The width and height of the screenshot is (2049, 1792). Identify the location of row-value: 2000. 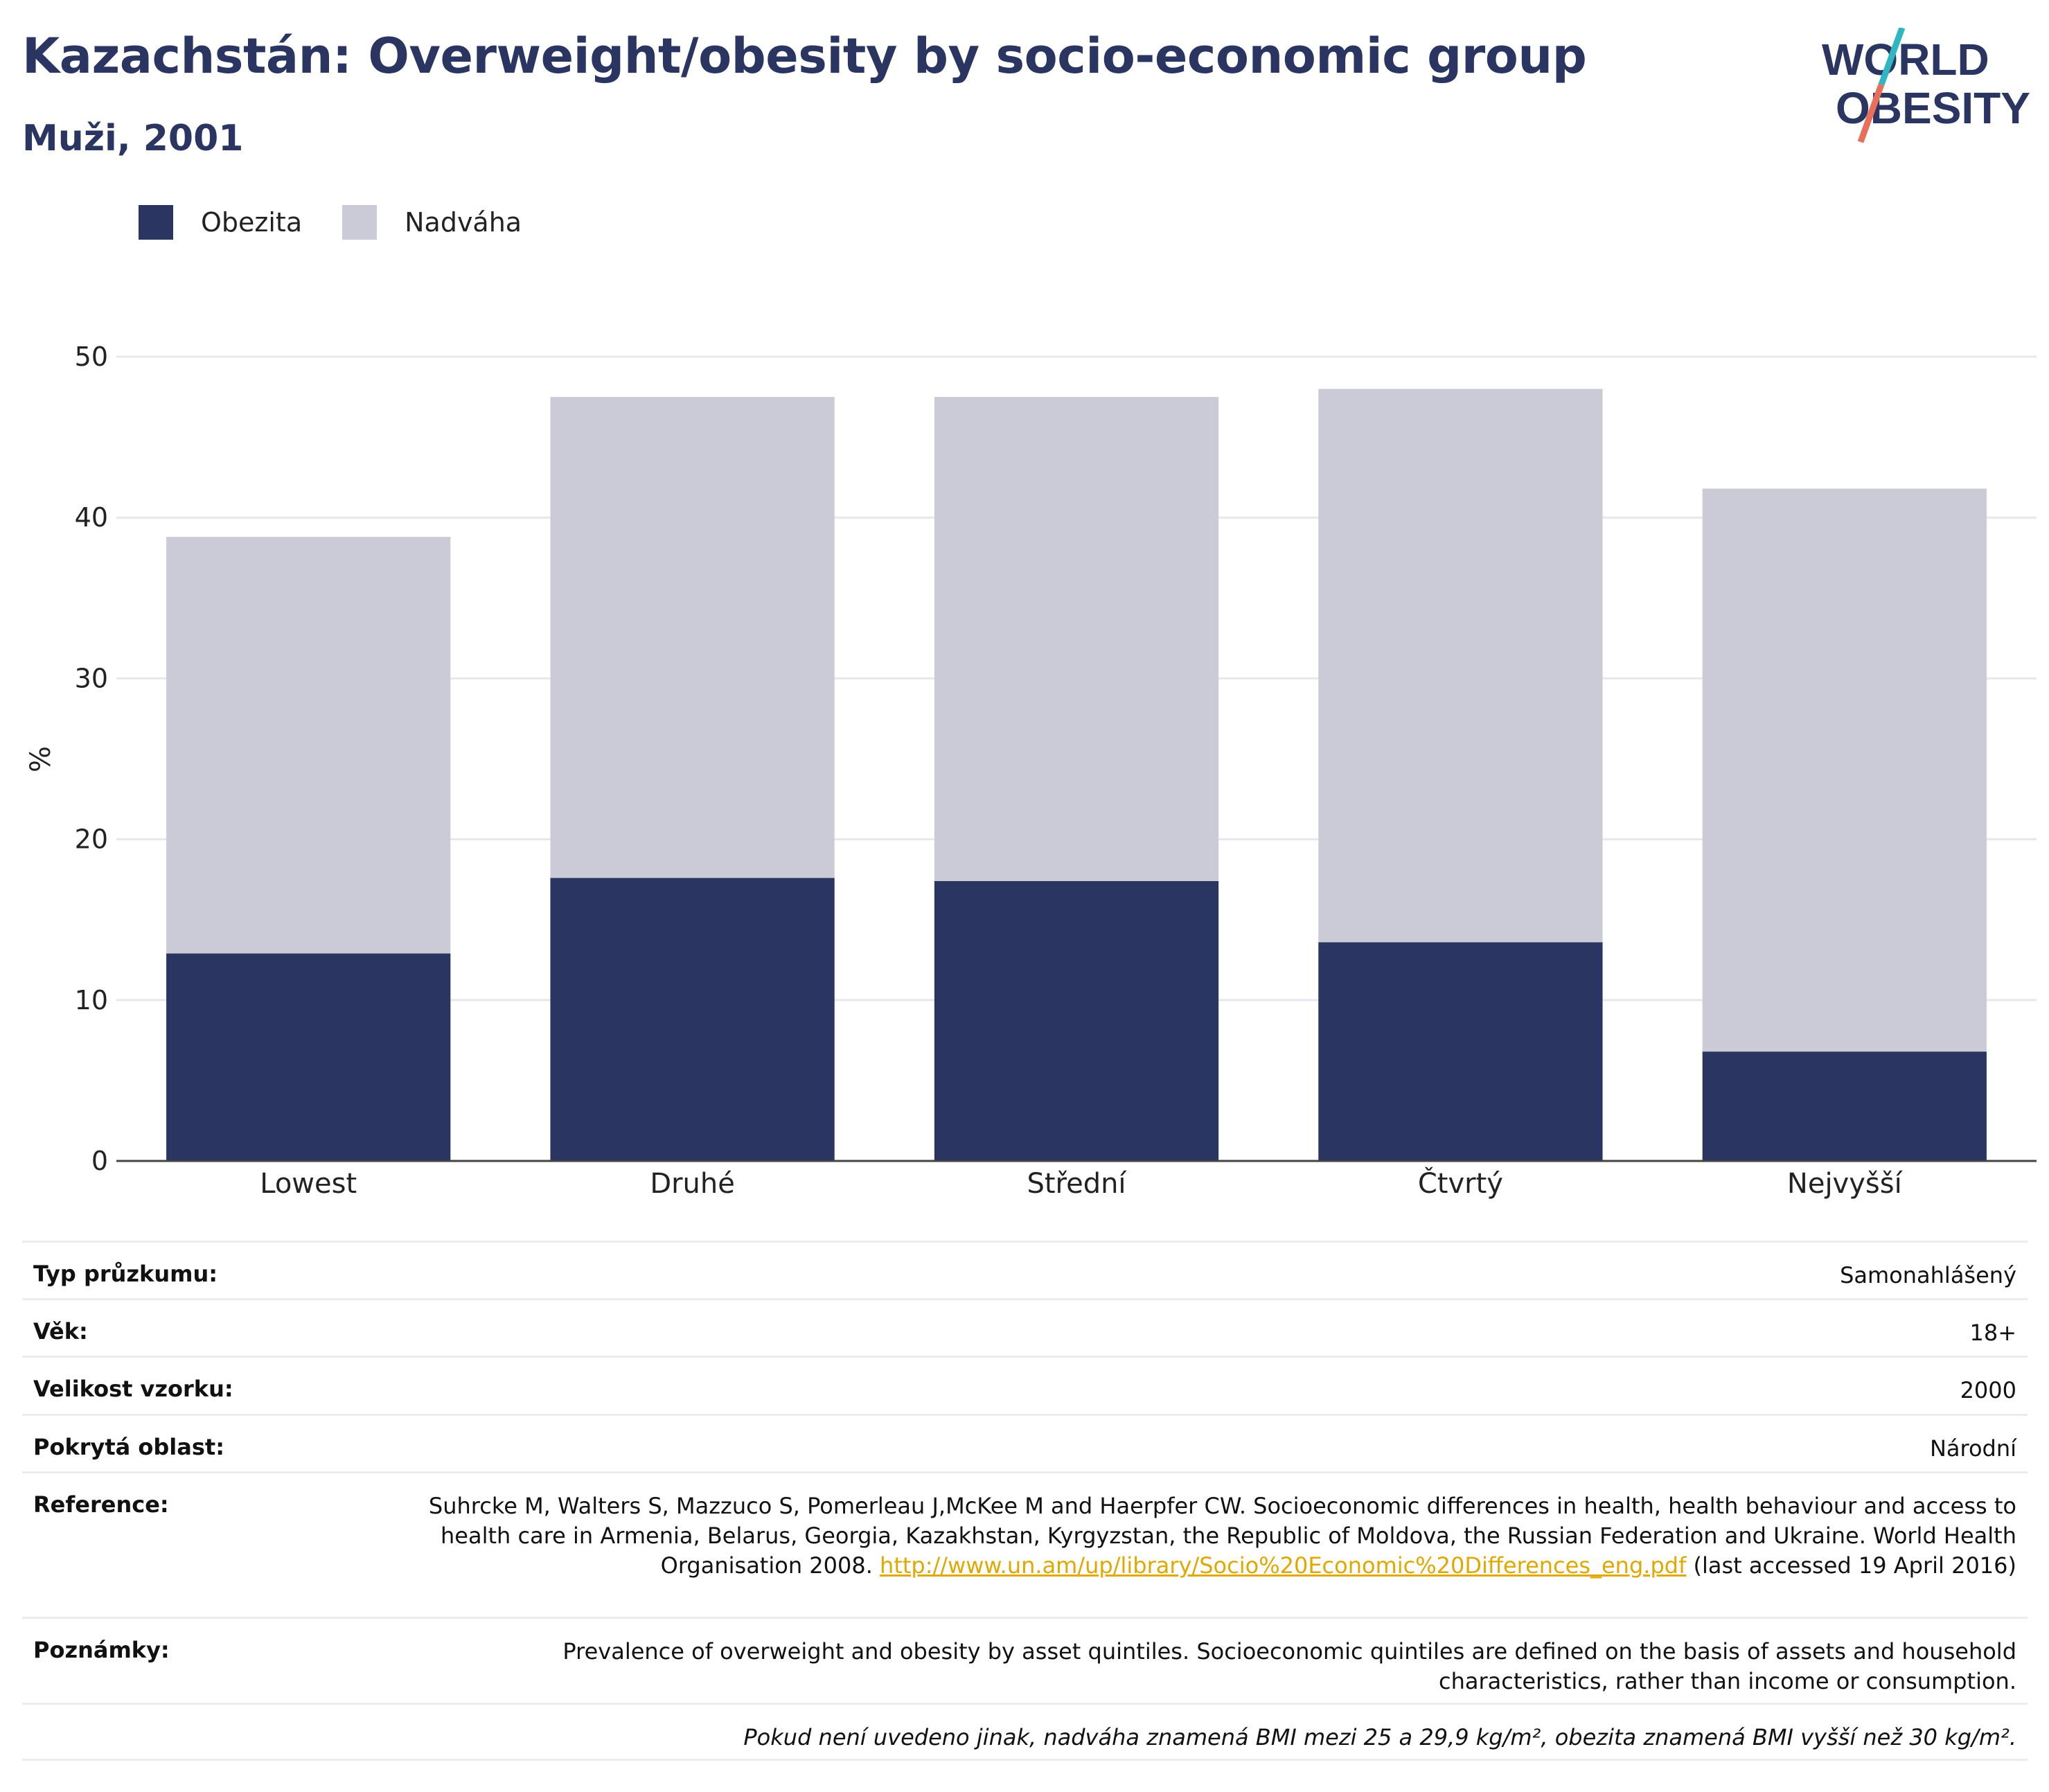
(1988, 1390).